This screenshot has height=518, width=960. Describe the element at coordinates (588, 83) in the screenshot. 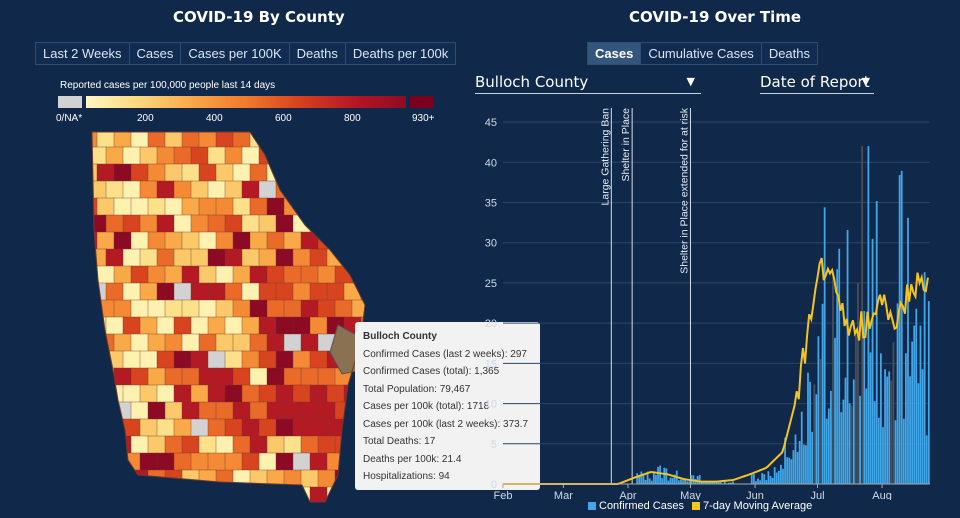

I see `county-select: Bulloch County ▼` at that location.